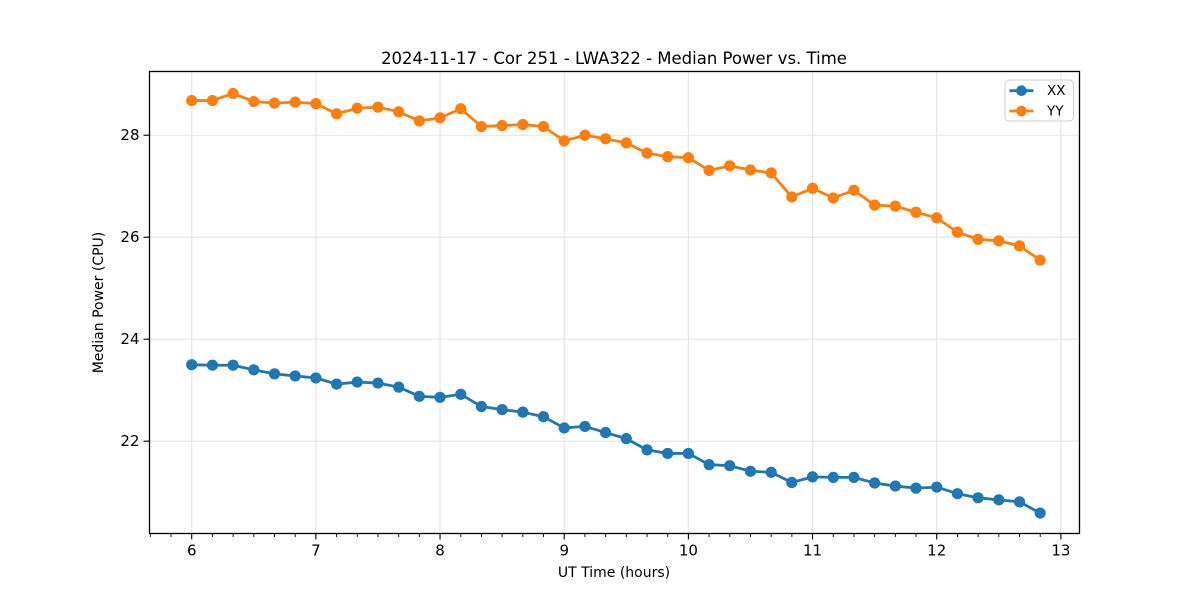 Image resolution: width=1200 pixels, height=600 pixels. I want to click on legend-label-xx: XX, so click(1056, 91).